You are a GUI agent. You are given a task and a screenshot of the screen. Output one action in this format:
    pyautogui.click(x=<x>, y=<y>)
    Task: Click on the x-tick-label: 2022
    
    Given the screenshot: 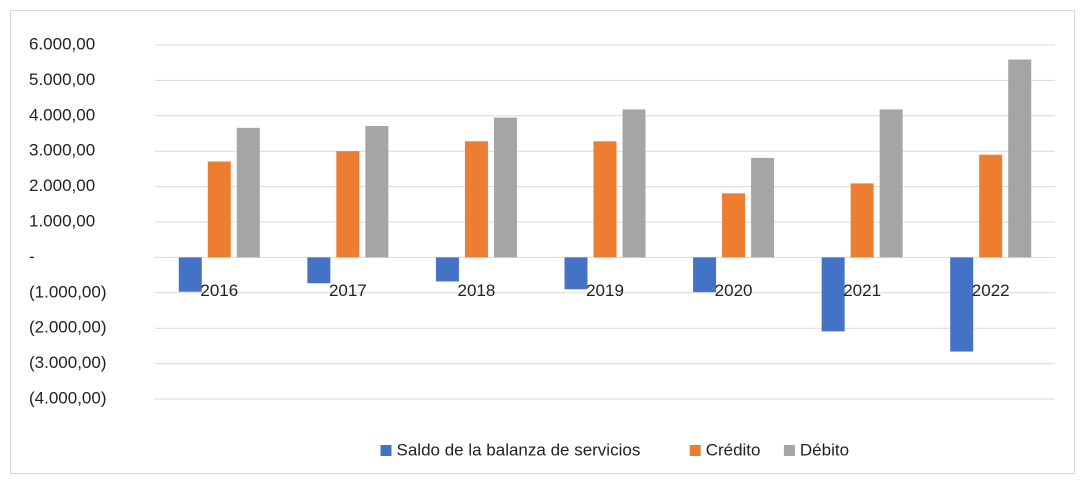 What is the action you would take?
    pyautogui.click(x=991, y=290)
    